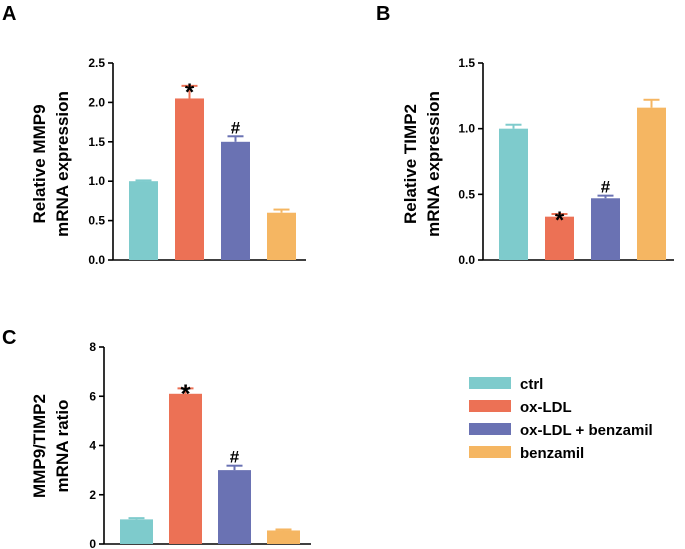 The image size is (685, 549). Describe the element at coordinates (586, 430) in the screenshot. I see `legend-label-ox-ldl-benzamil: ox-LDL + benzamil` at that location.